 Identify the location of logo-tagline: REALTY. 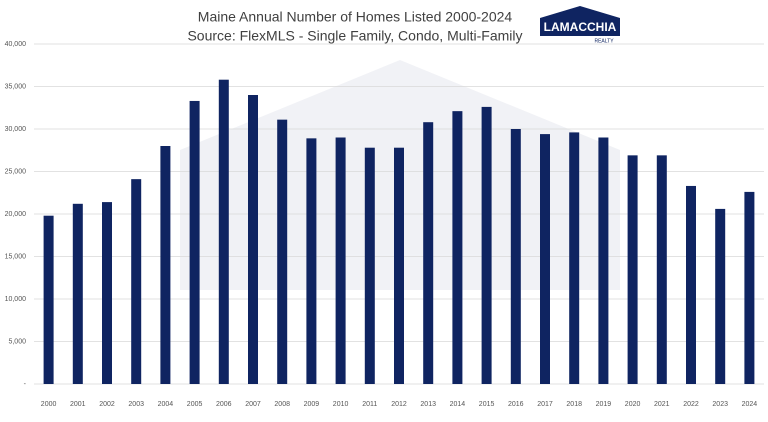
(604, 41).